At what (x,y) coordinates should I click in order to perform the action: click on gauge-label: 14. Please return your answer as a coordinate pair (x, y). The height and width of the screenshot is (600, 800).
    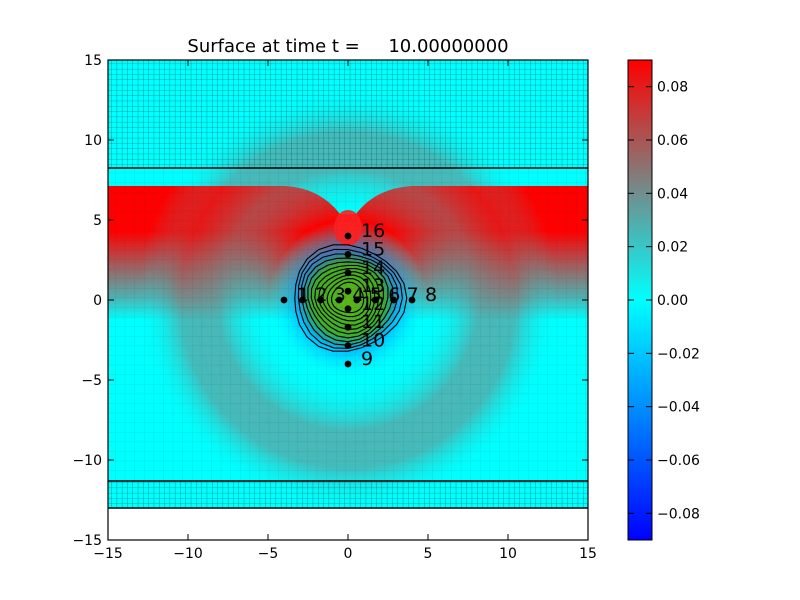
    Looking at the image, I should click on (373, 268).